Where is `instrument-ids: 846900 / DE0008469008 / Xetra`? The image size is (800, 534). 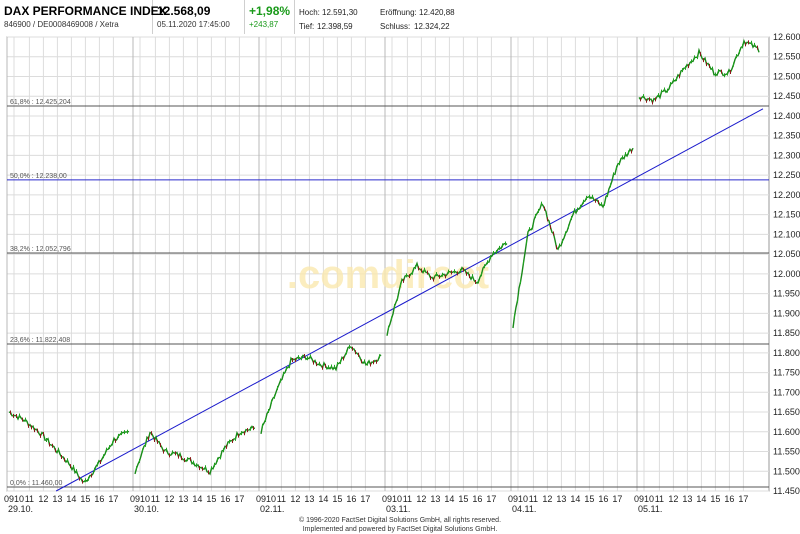
instrument-ids: 846900 / DE0008469008 / Xetra is located at coordinates (61, 24).